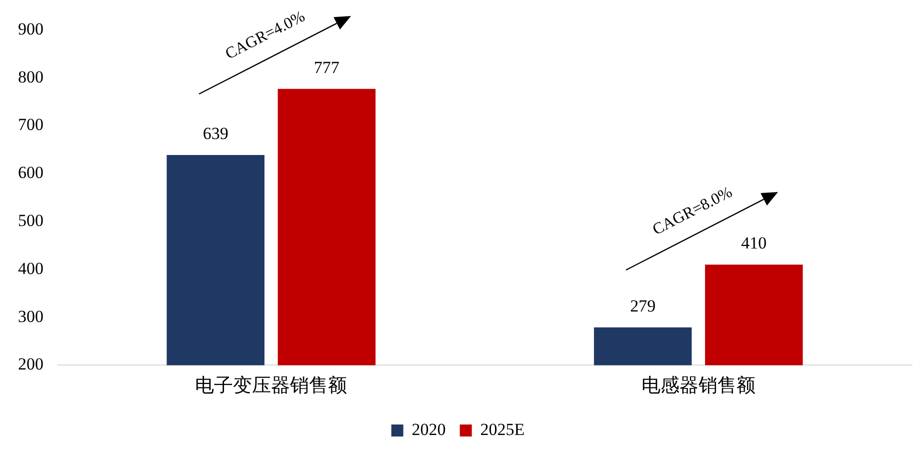 Image resolution: width=916 pixels, height=449 pixels. I want to click on y-tick-label: 800, so click(31, 76).